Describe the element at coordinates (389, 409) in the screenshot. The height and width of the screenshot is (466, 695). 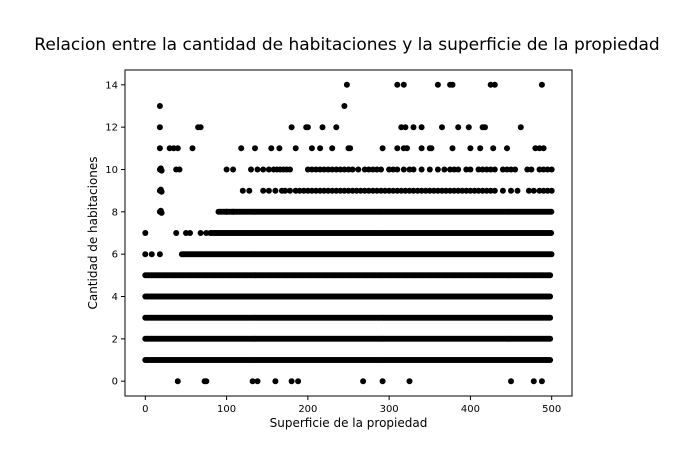
I see `x-tick-label: 300` at that location.